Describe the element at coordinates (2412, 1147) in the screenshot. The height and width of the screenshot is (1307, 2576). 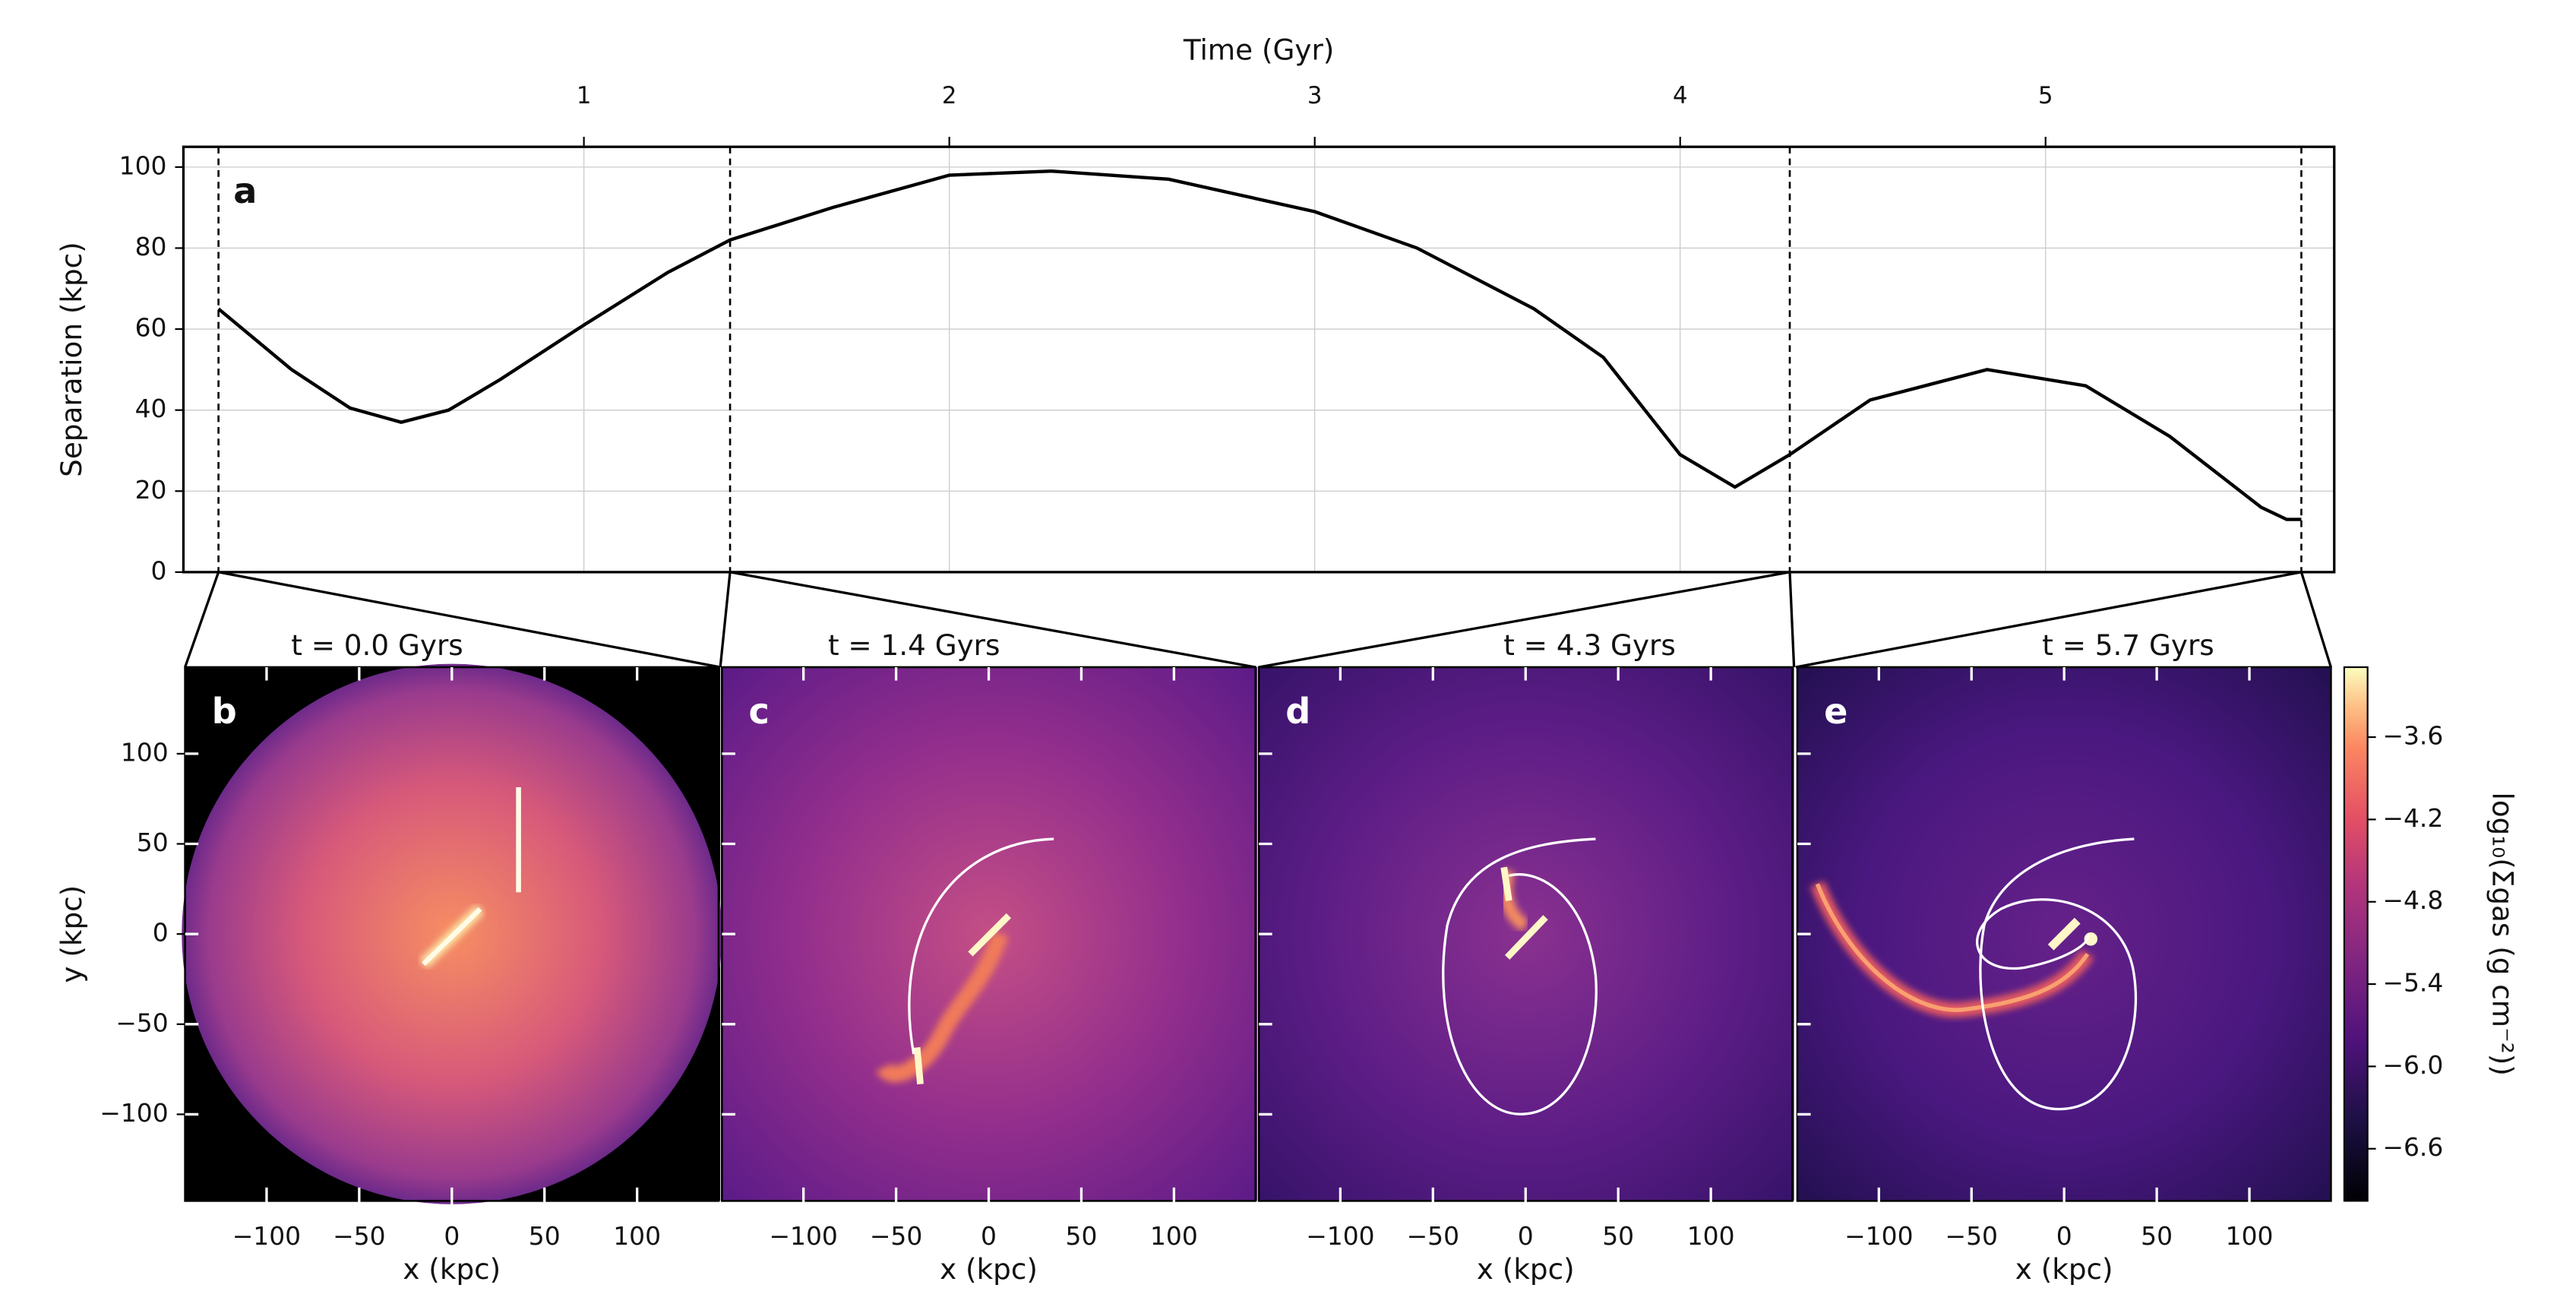
I see `colorbar-tick-label: −6.6` at that location.